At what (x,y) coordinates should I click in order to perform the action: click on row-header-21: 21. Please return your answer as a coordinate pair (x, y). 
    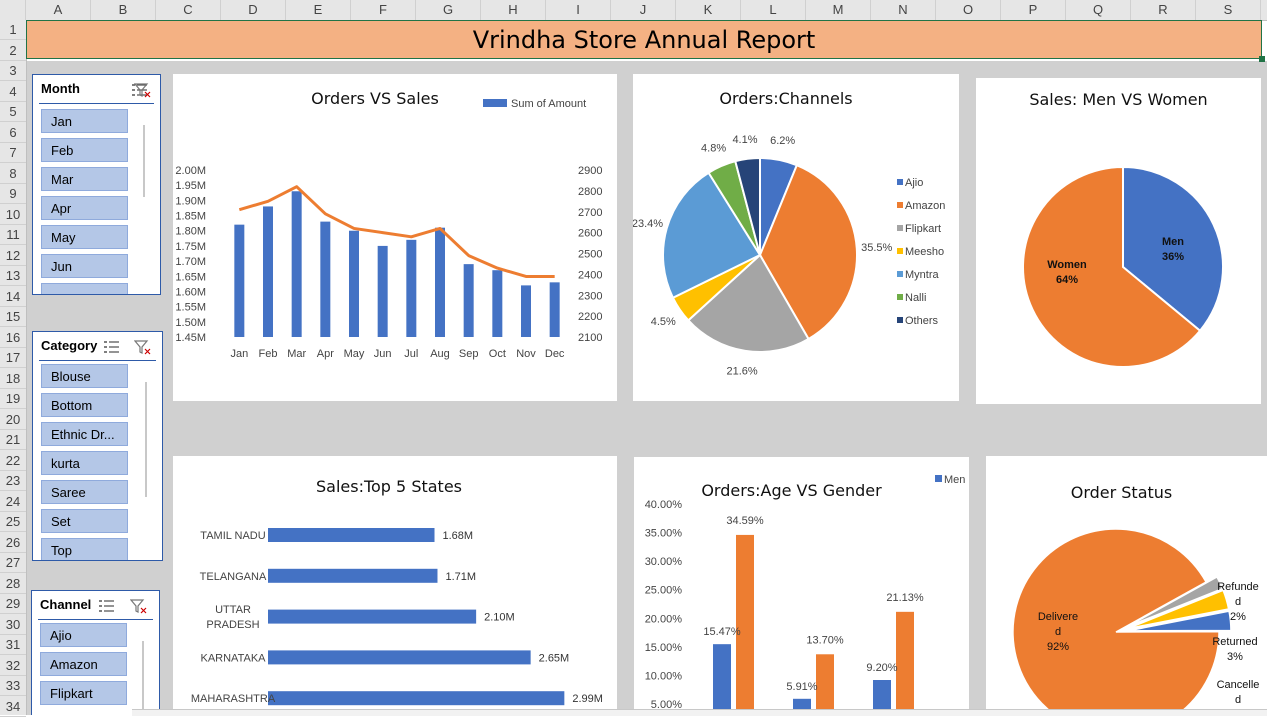
    Looking at the image, I should click on (13, 440).